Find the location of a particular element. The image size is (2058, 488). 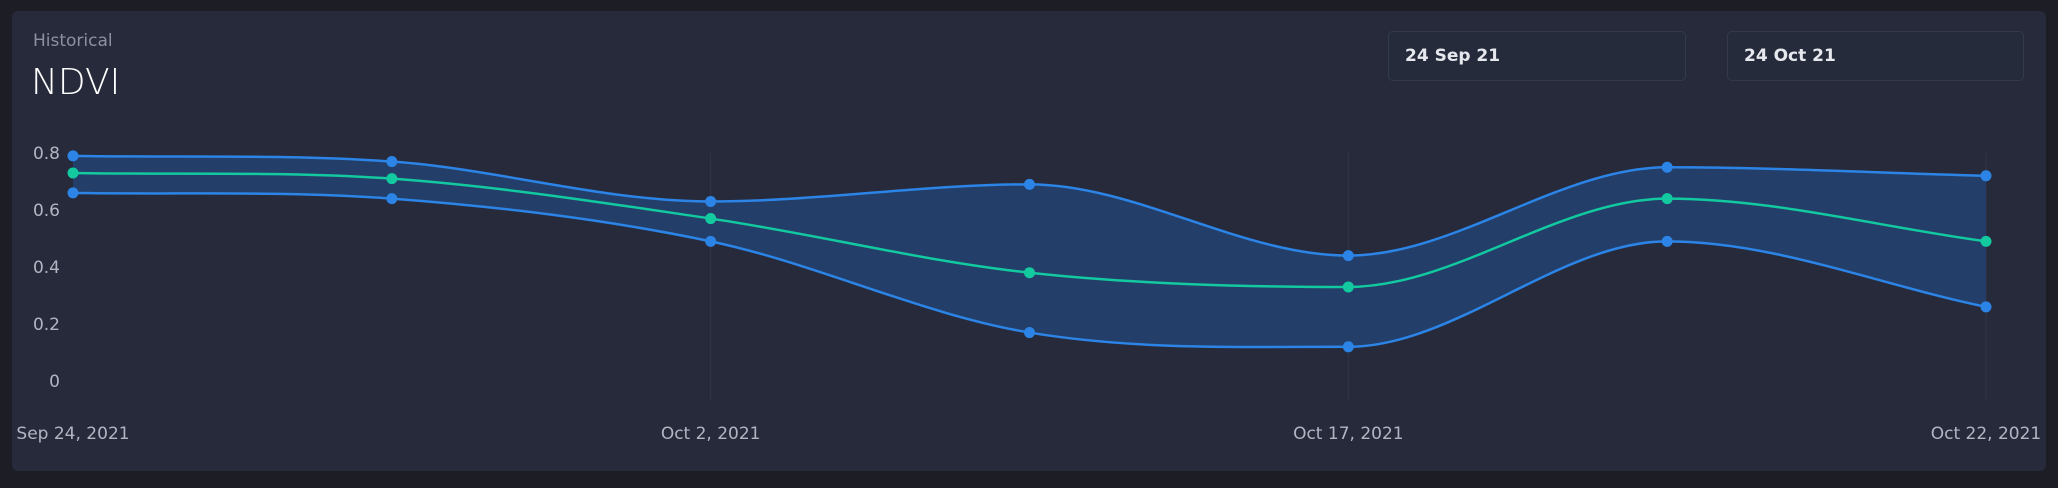

date-to-field: 24 Oct 21 is located at coordinates (1875, 56).